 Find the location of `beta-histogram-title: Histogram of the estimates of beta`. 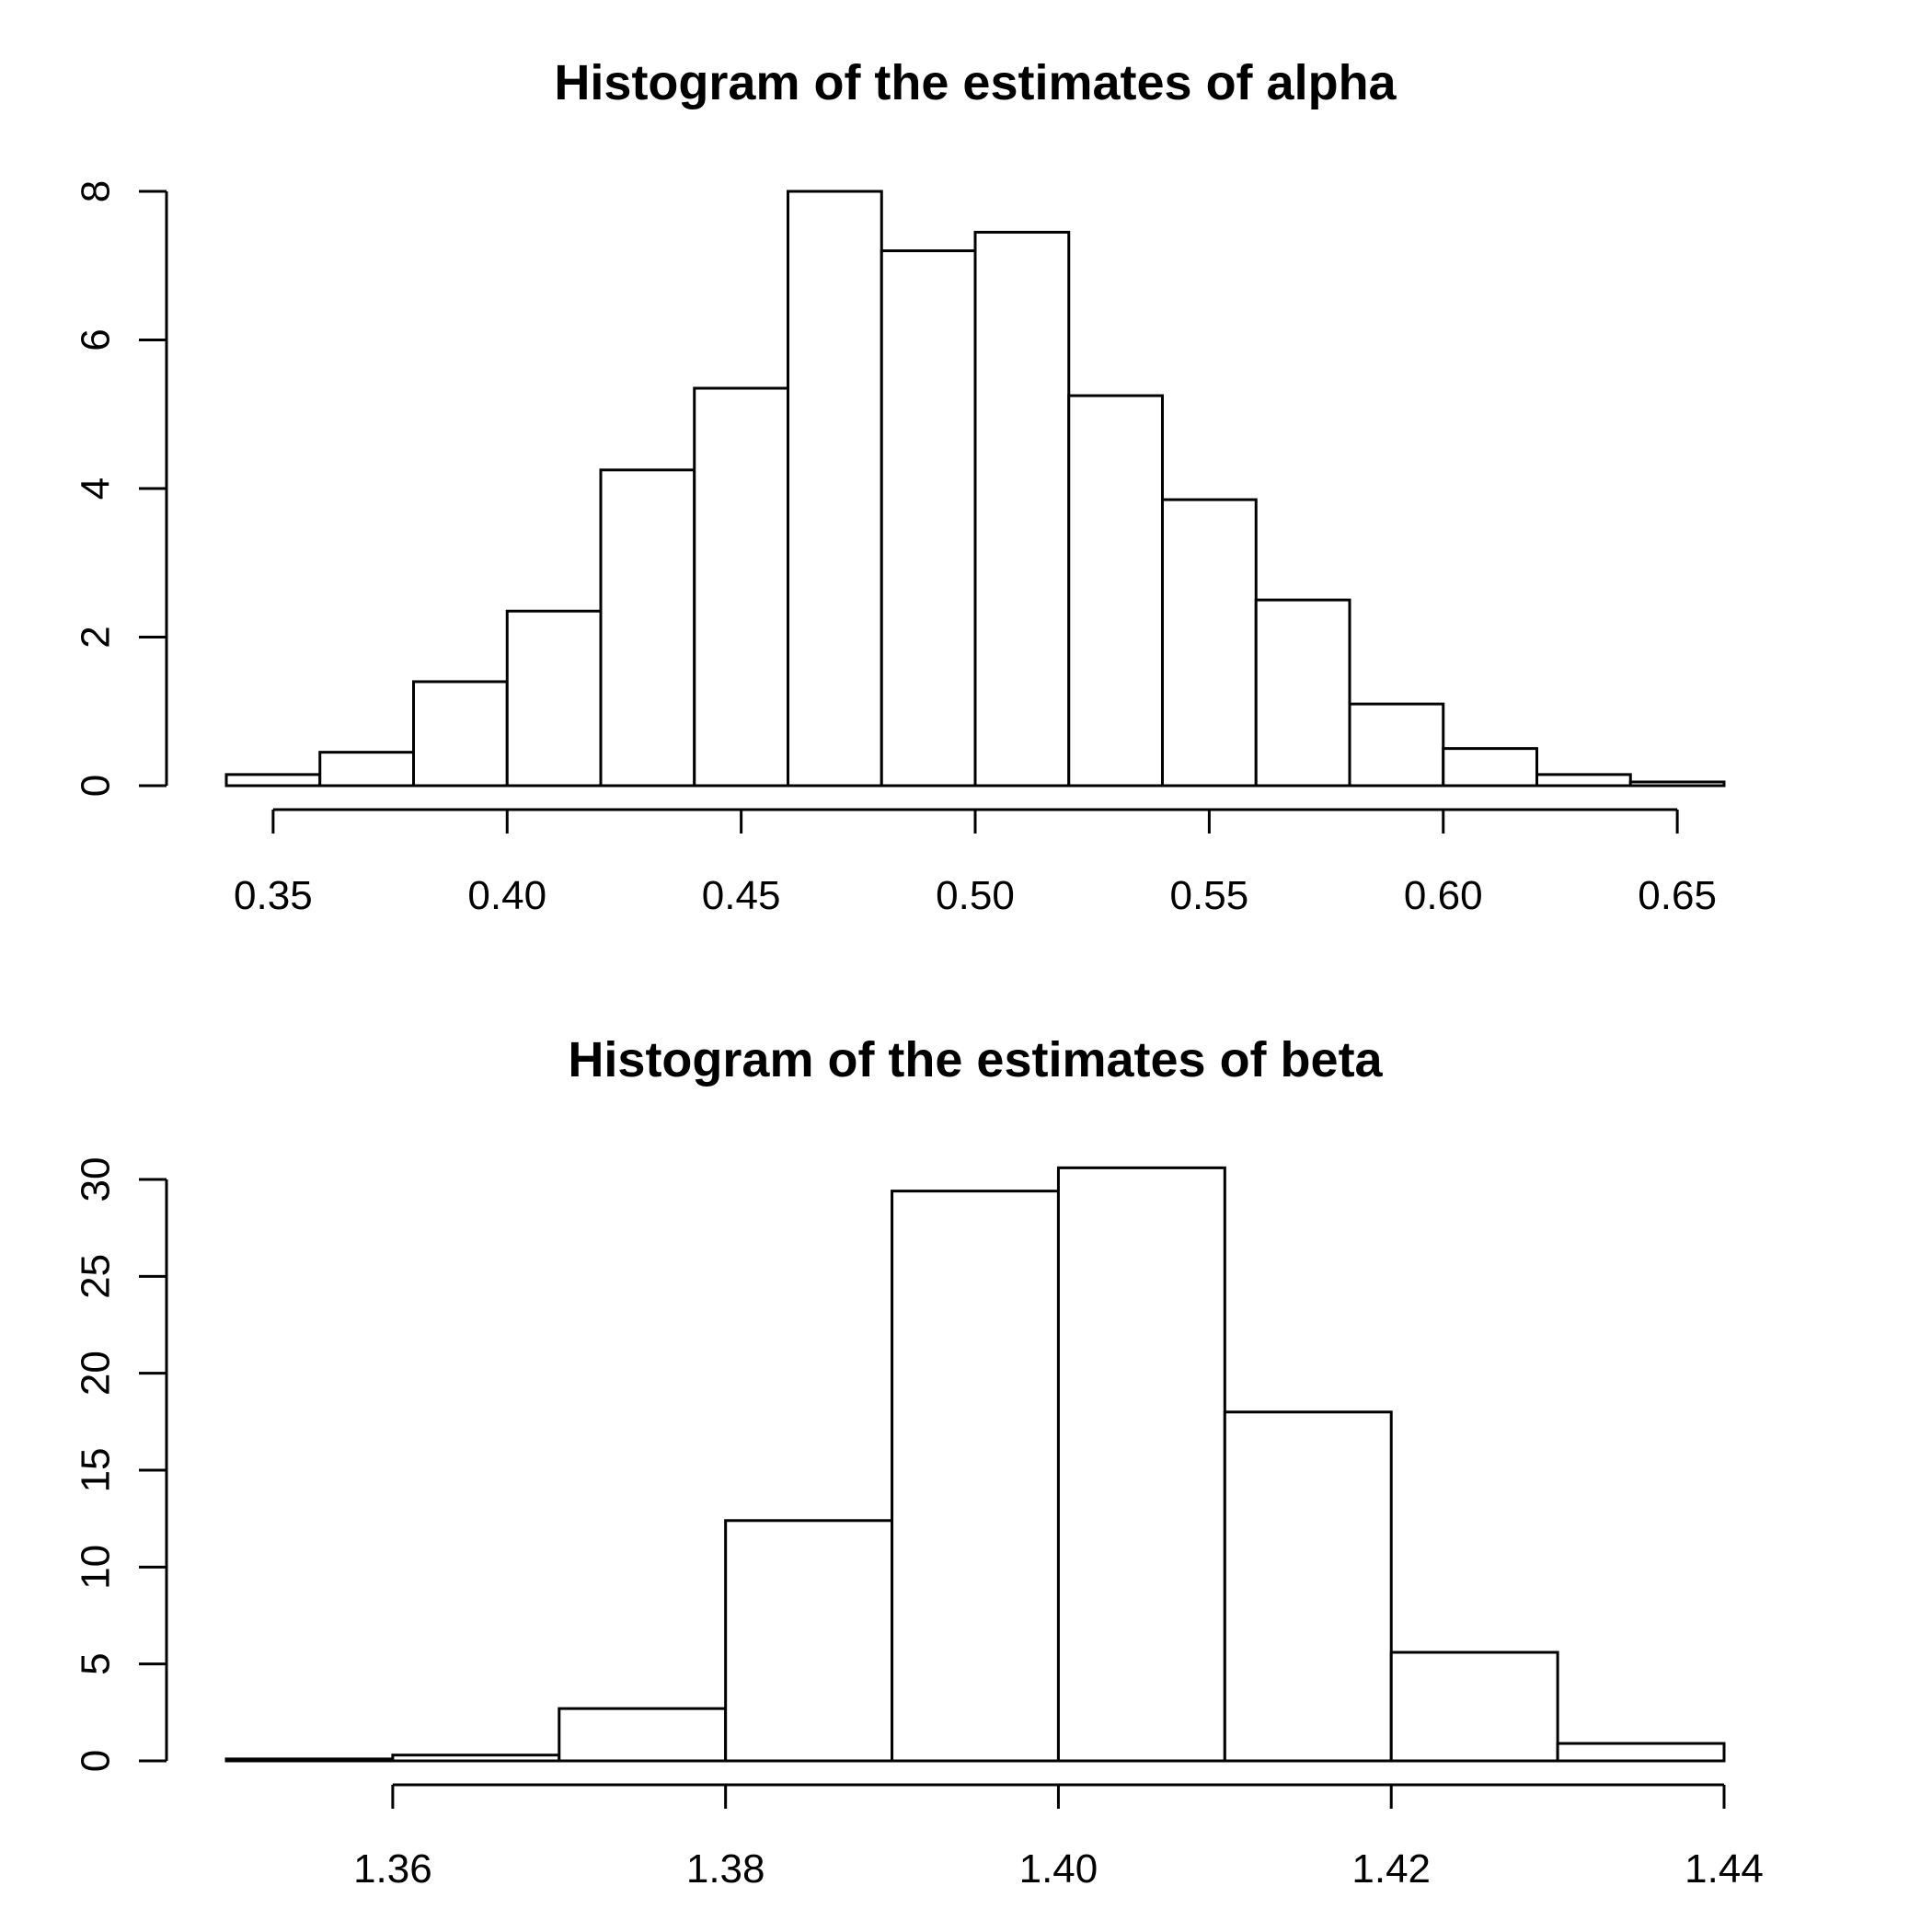

beta-histogram-title: Histogram of the estimates of beta is located at coordinates (975, 1059).